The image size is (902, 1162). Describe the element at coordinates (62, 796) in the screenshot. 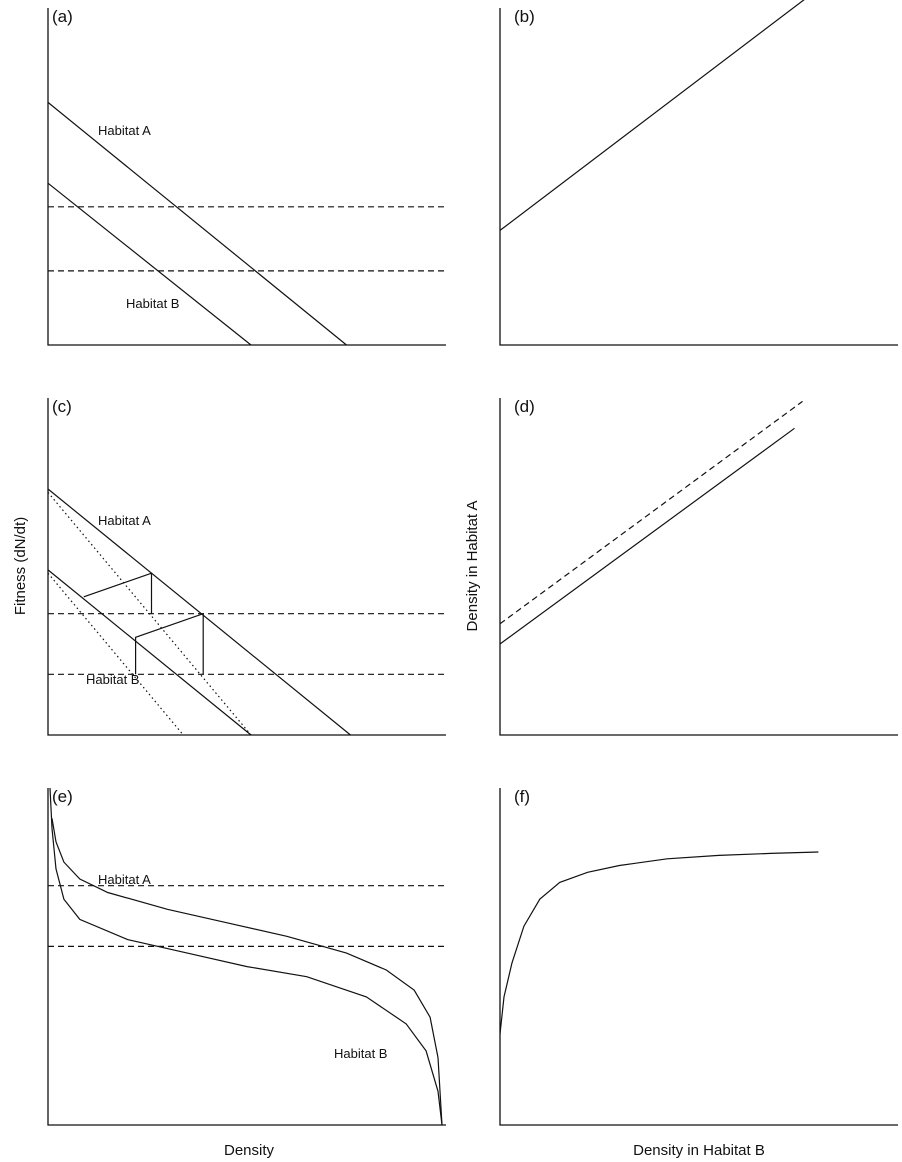

I see `panel-e-label: (e)` at that location.